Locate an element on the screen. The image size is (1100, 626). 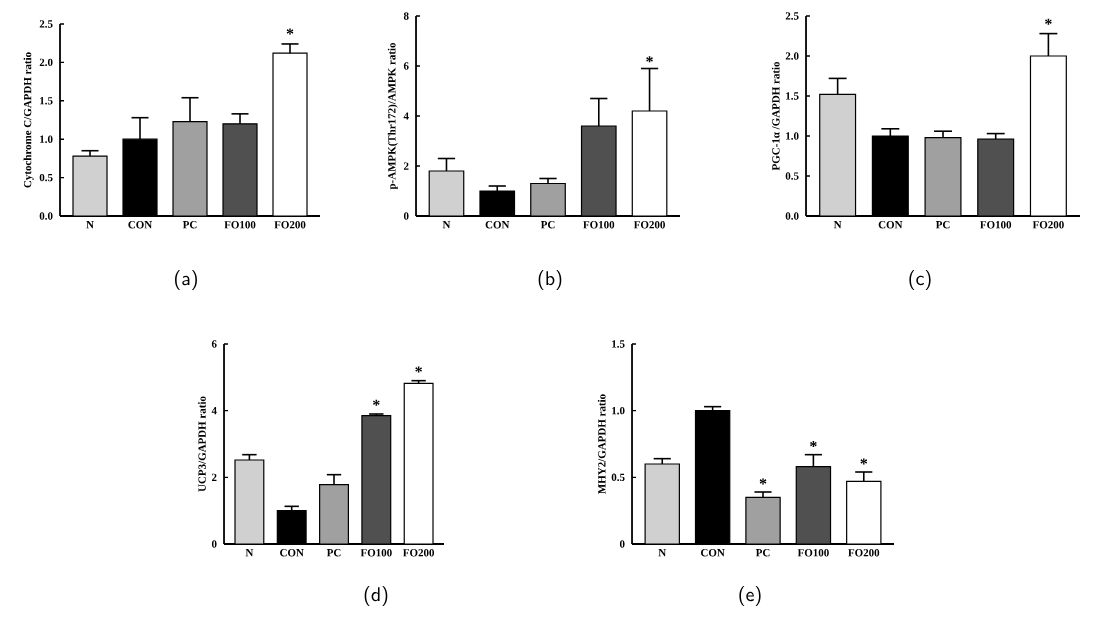
text: (d) is located at coordinates (376, 596).